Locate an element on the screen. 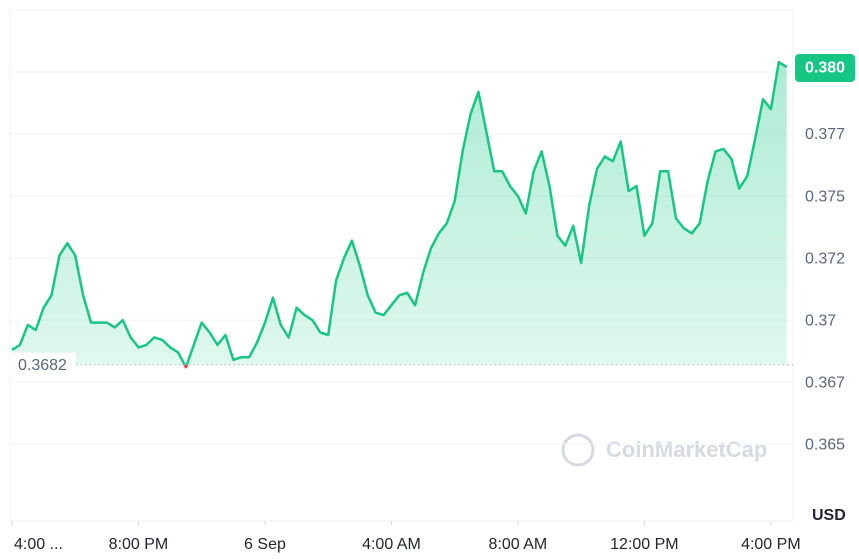 The image size is (859, 559). y-tick-label: 0.365 is located at coordinates (825, 444).